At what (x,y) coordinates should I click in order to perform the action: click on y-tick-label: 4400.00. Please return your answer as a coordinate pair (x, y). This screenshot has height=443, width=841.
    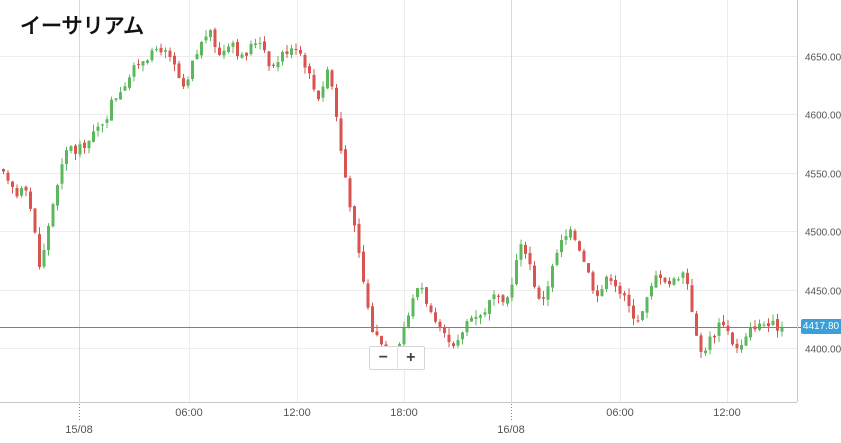
    Looking at the image, I should click on (823, 350).